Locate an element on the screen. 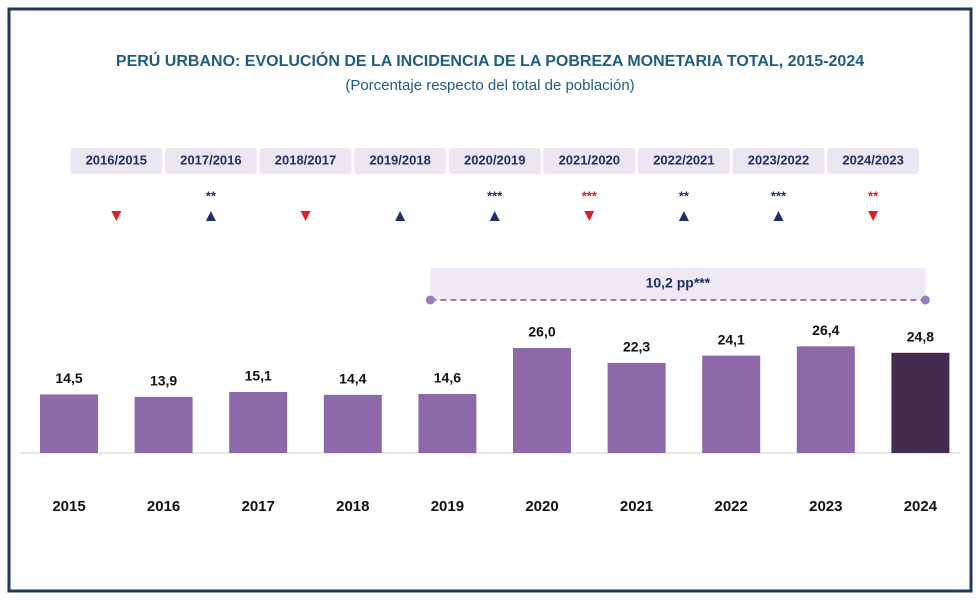  annotation-text: 10,2 pp*** is located at coordinates (678, 283).